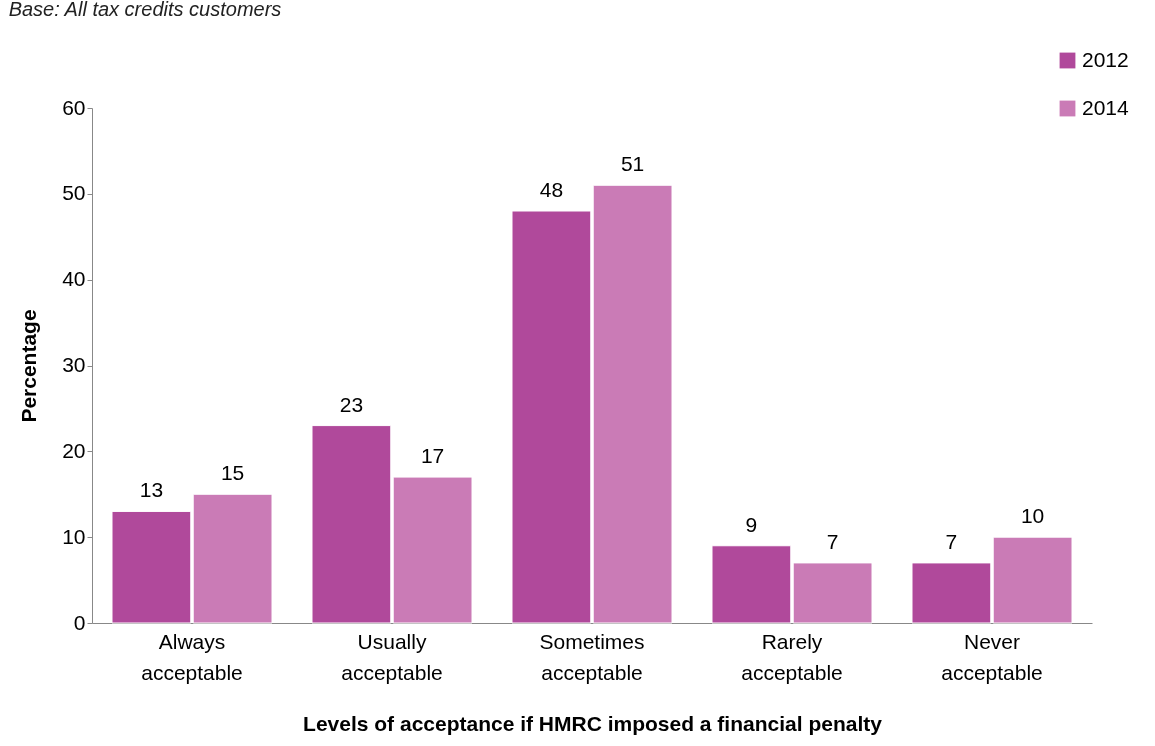  Describe the element at coordinates (74, 536) in the screenshot. I see `y-tick-label: 10` at that location.